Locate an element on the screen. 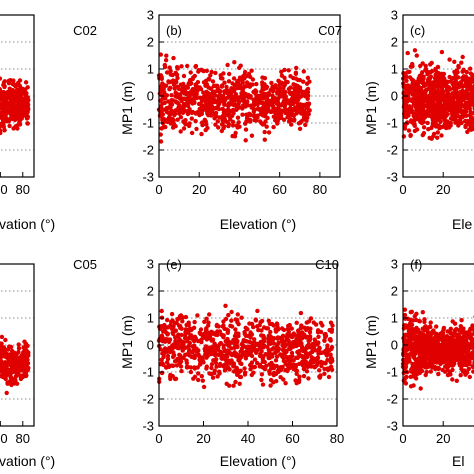 This screenshot has height=474, width=474. y-tick-label: 1 is located at coordinates (150, 318).